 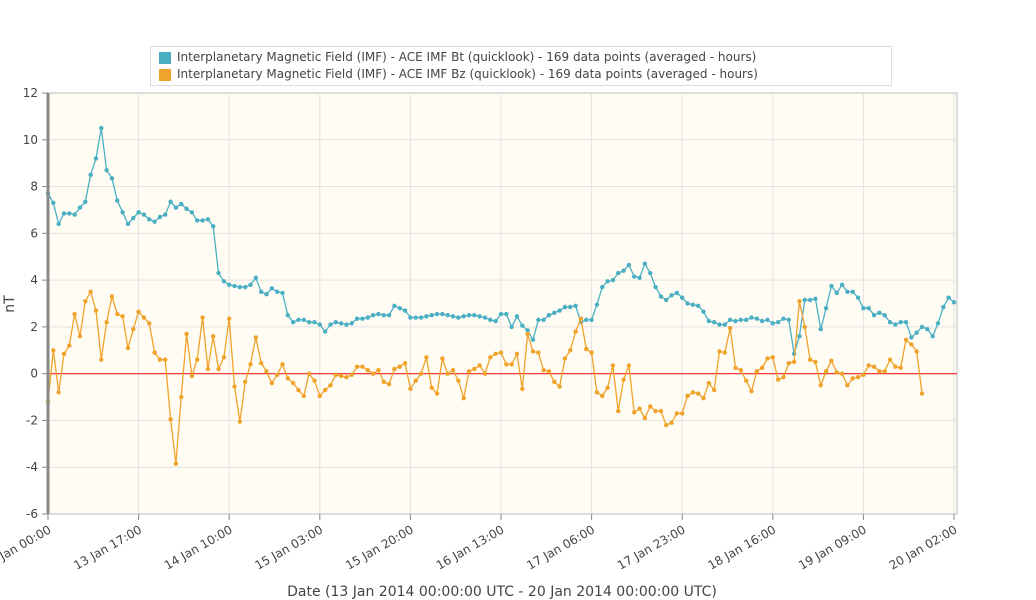 What do you see at coordinates (34, 327) in the screenshot?
I see `y-tick-label: 2` at bounding box center [34, 327].